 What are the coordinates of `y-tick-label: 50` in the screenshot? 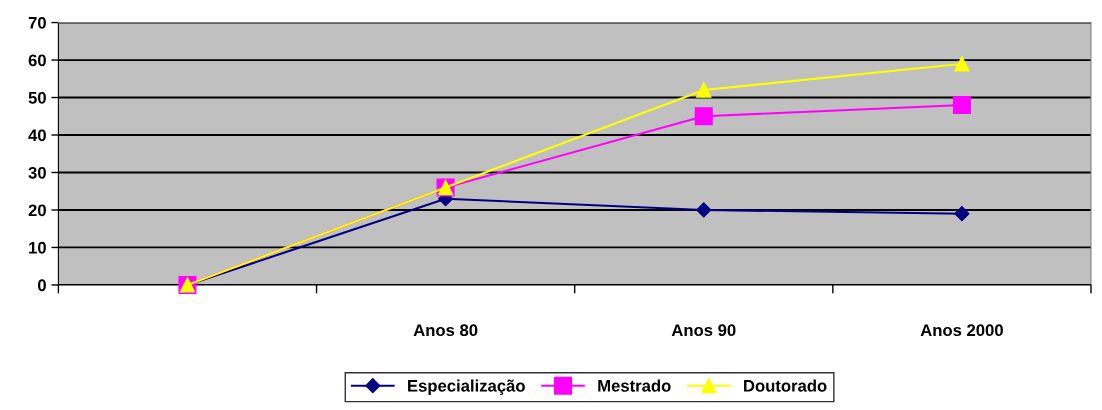 It's located at (37, 97).